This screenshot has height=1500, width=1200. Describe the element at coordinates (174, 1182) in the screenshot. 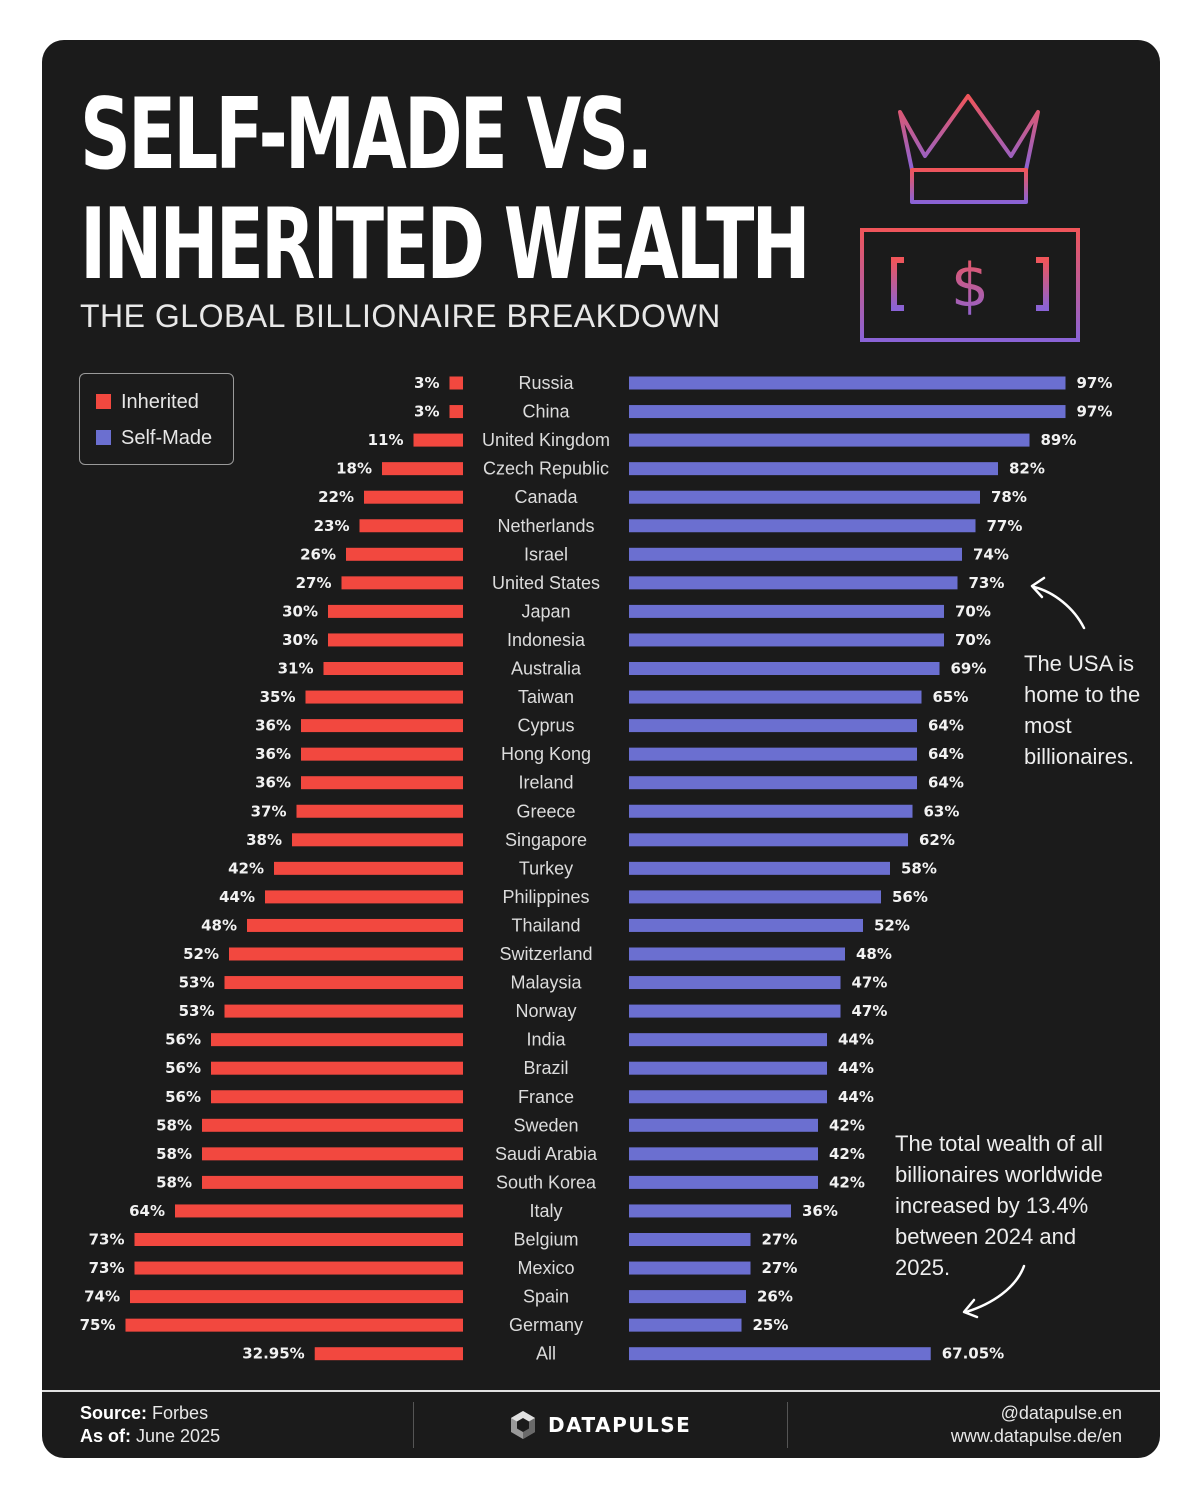

I see `label-inherited-south-korea: 58%` at that location.